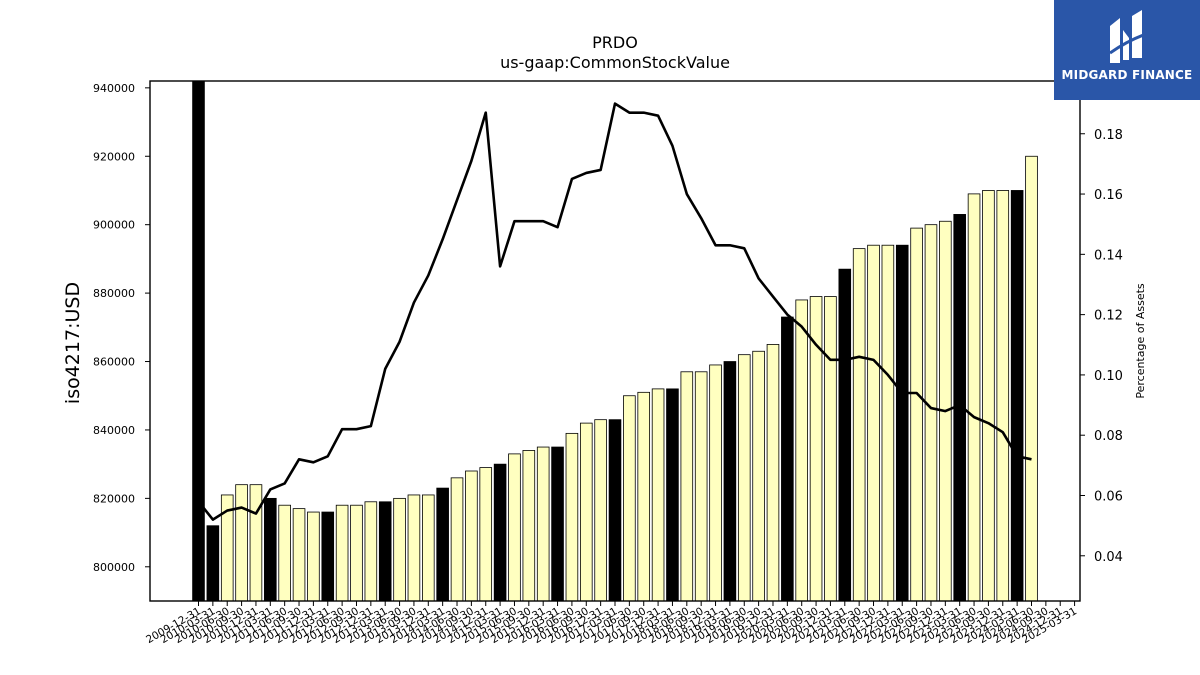  What do you see at coordinates (114, 430) in the screenshot?
I see `y-tick-label: 840000` at bounding box center [114, 430].